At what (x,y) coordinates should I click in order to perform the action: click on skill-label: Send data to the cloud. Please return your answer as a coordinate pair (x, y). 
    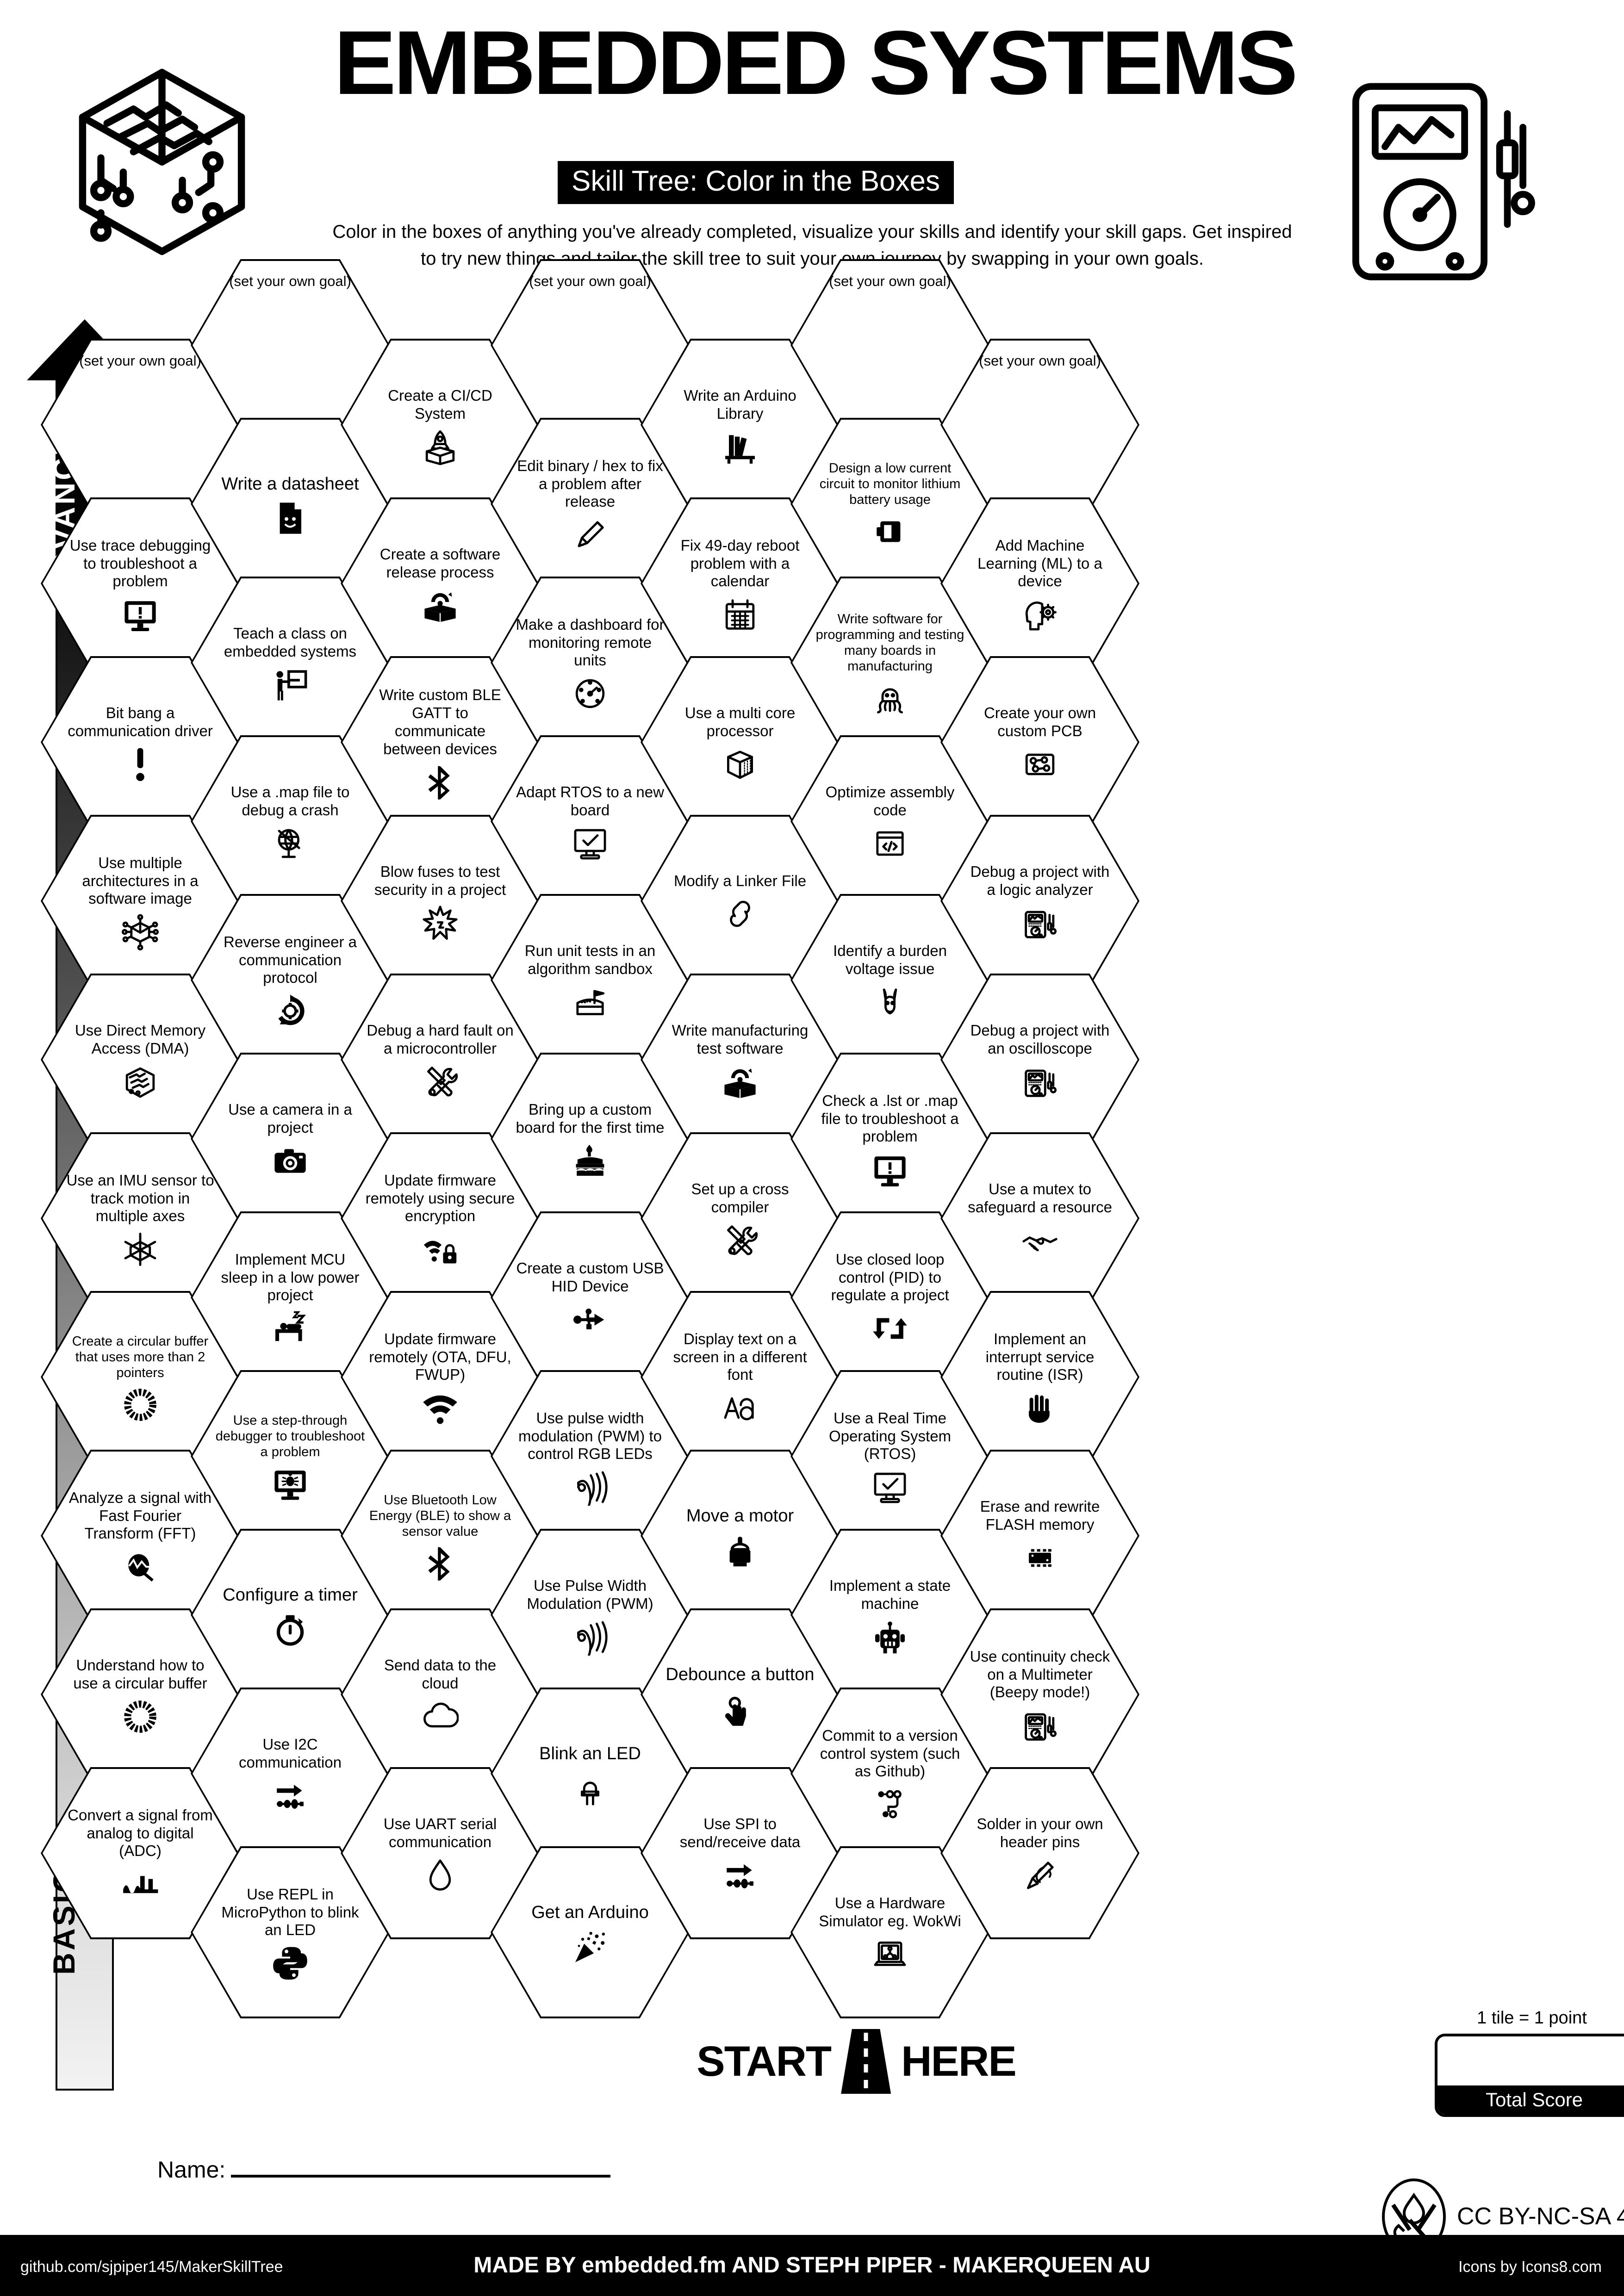
    Looking at the image, I should click on (440, 1675).